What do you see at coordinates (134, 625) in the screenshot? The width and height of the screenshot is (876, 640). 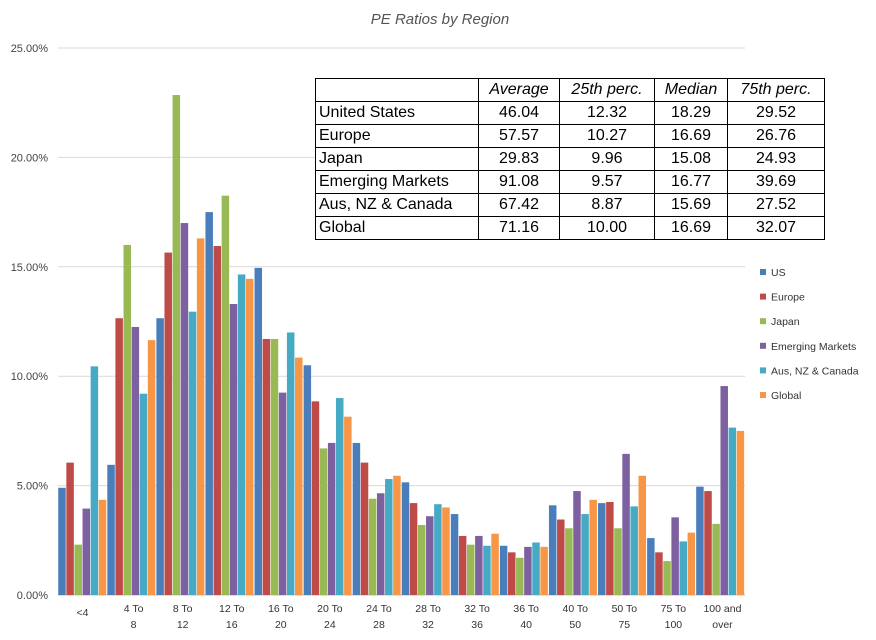 I see `x-tick-label: 8` at bounding box center [134, 625].